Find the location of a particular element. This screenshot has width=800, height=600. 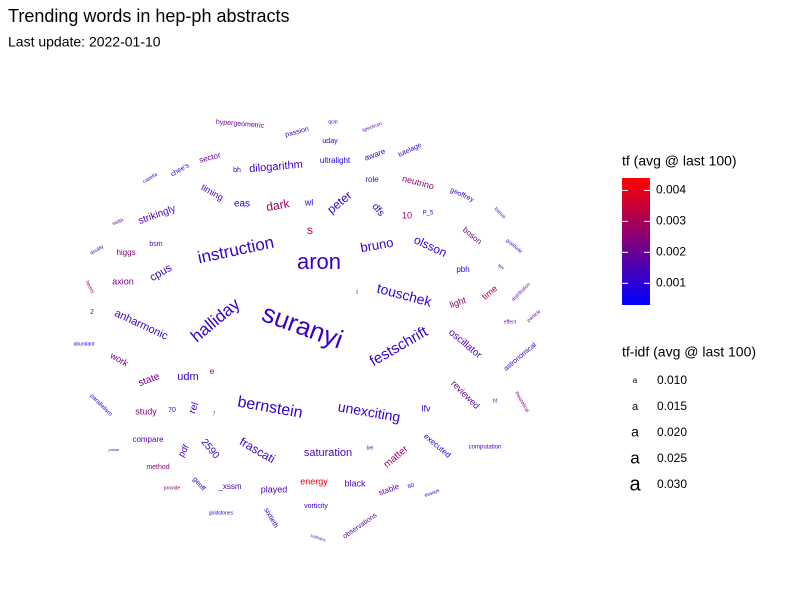

word: pdf is located at coordinates (183, 450).